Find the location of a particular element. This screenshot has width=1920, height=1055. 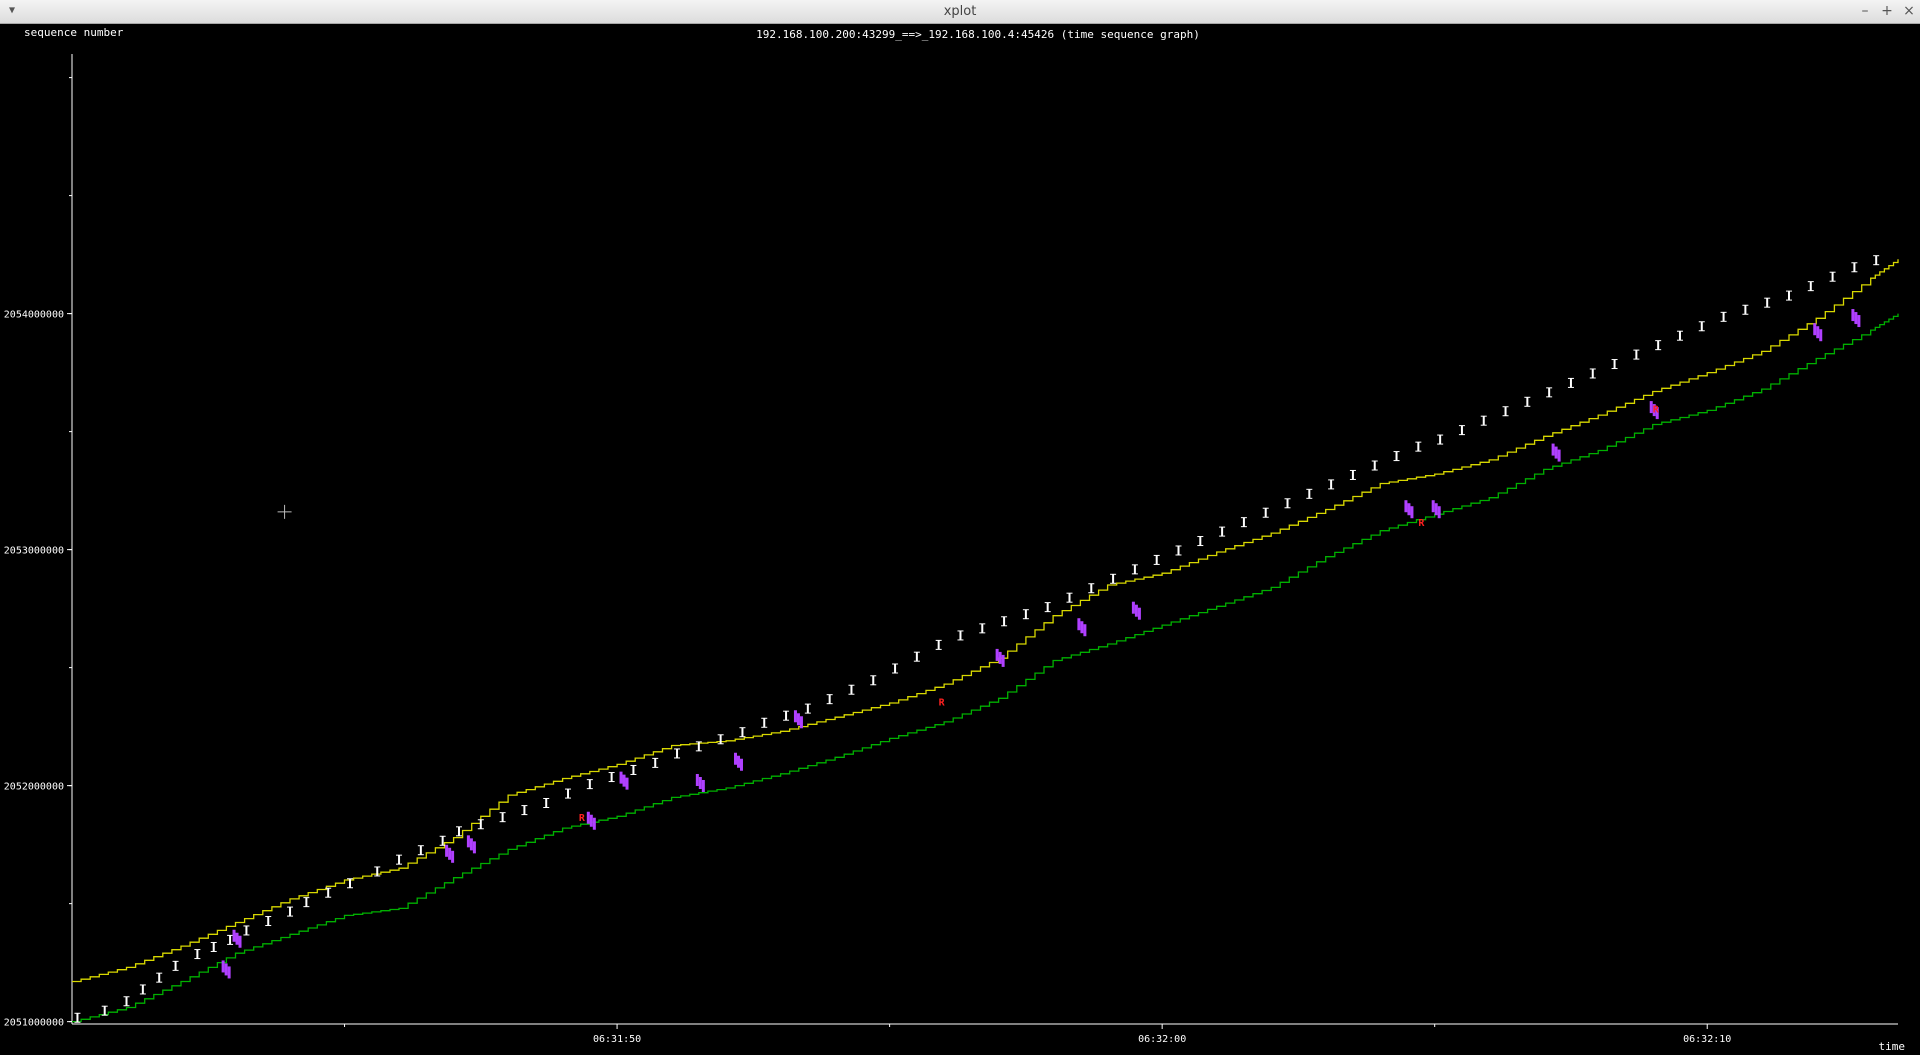

window-titlebar: ▼ xplot – + × is located at coordinates (960, 12).